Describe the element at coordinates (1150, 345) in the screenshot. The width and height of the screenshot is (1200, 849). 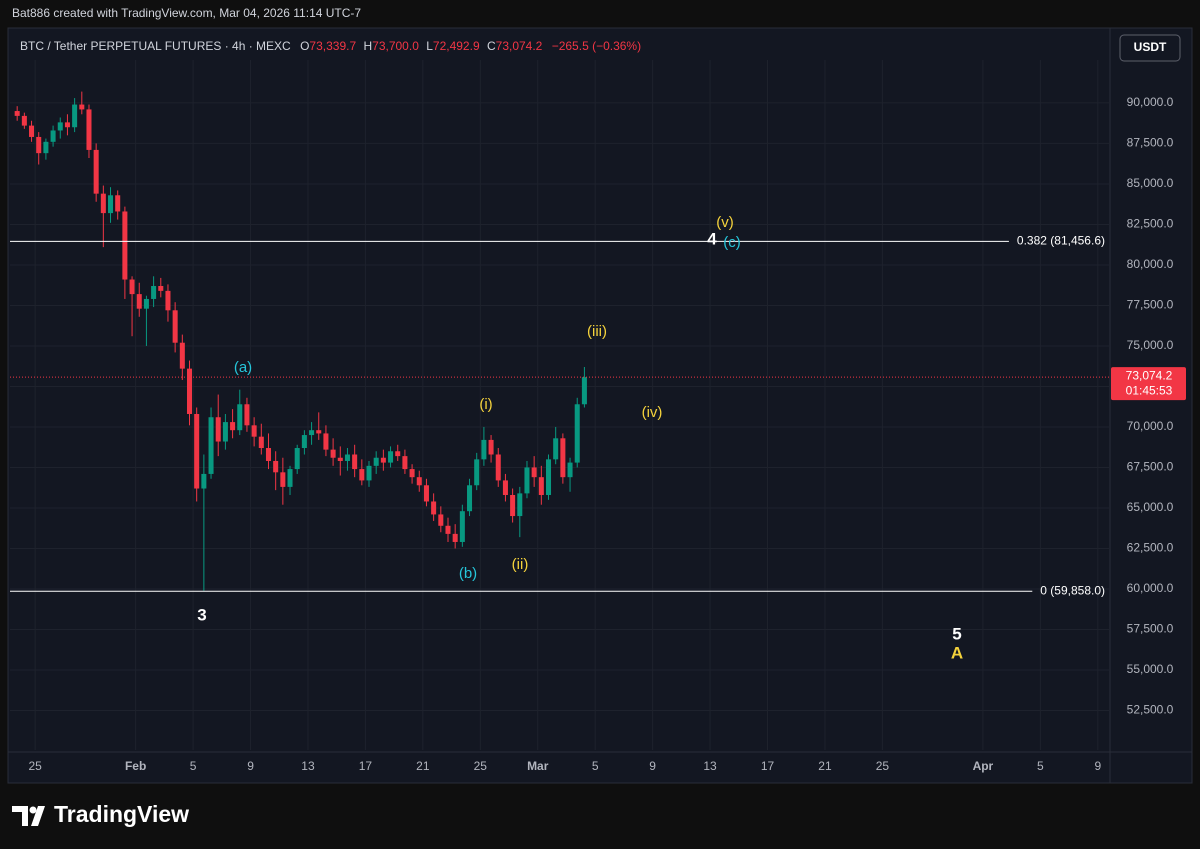
I see `y-tick-label: 75,000.0` at that location.